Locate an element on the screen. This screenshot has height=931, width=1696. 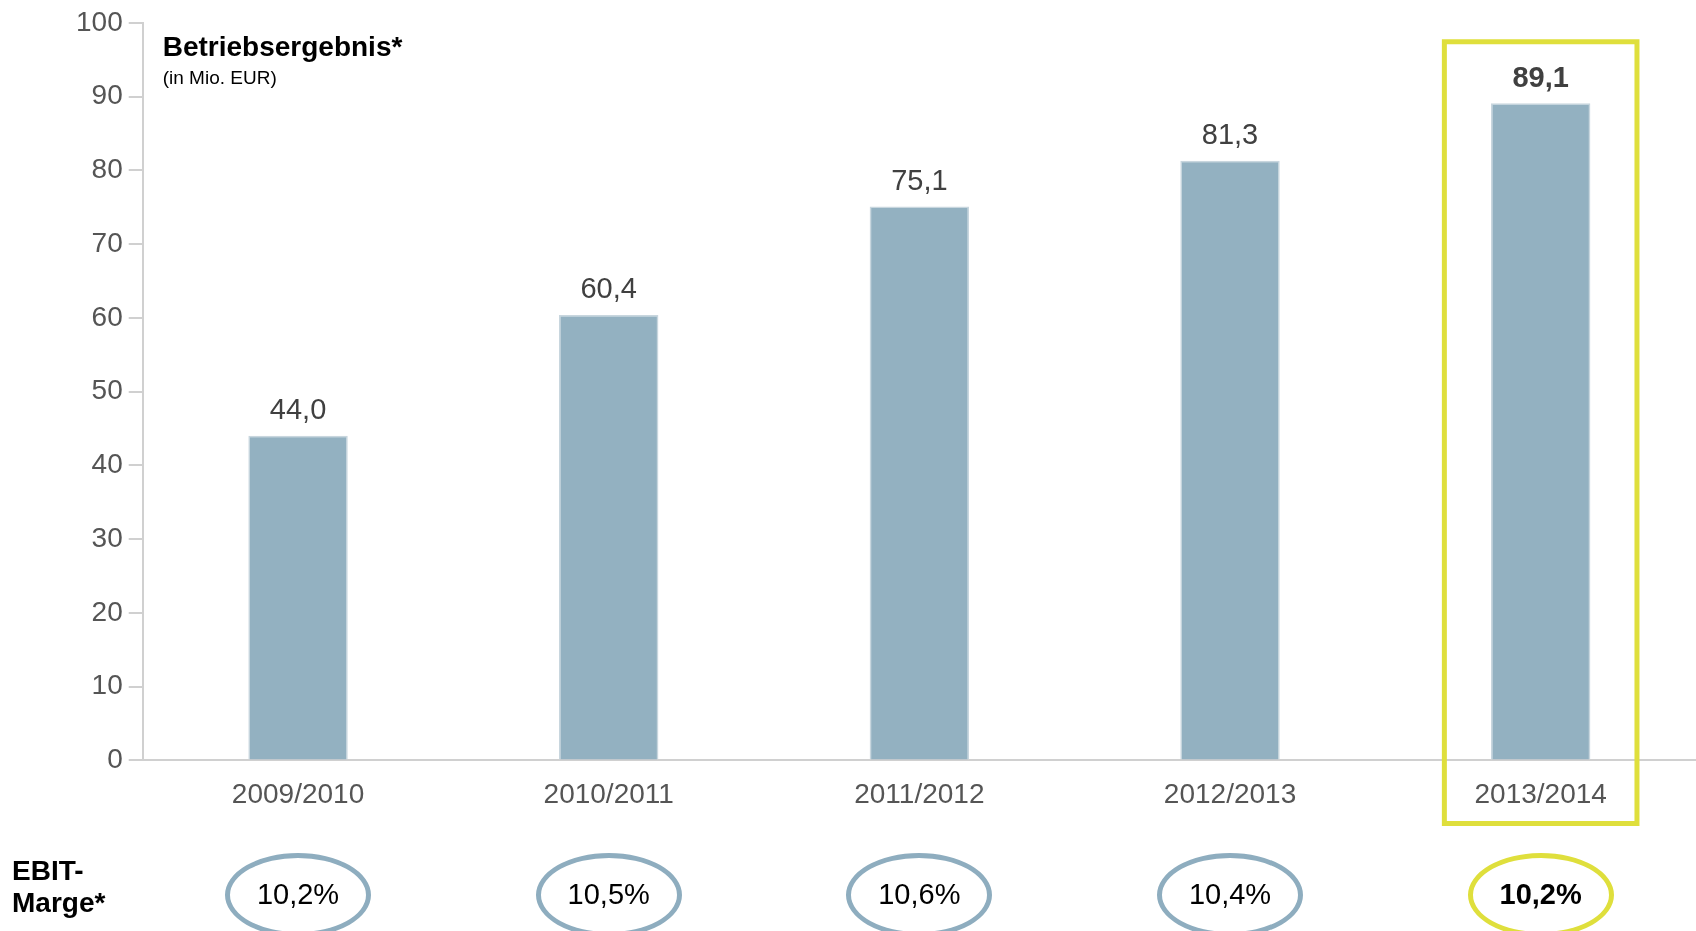
text: EBIT-Marge* is located at coordinates (59, 887).